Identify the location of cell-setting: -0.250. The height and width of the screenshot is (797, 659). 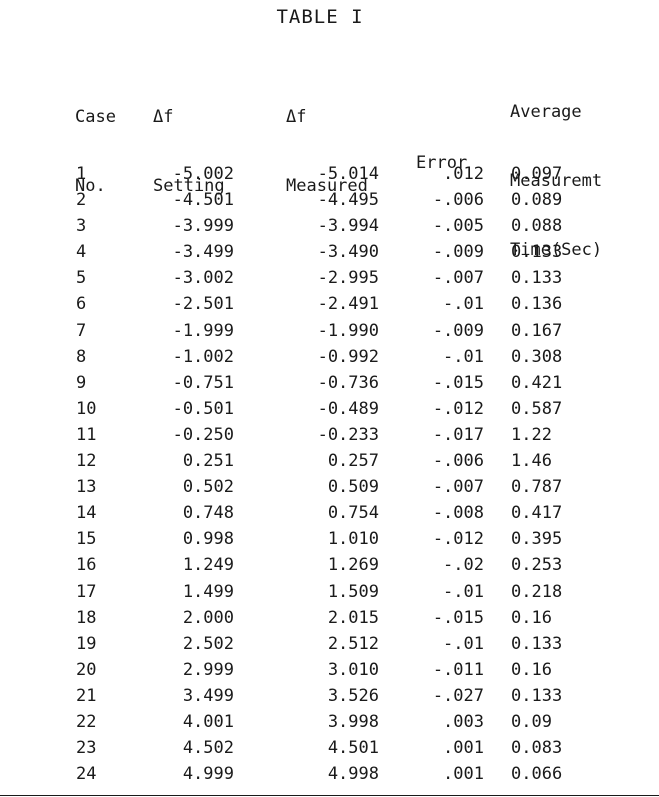
(203, 434).